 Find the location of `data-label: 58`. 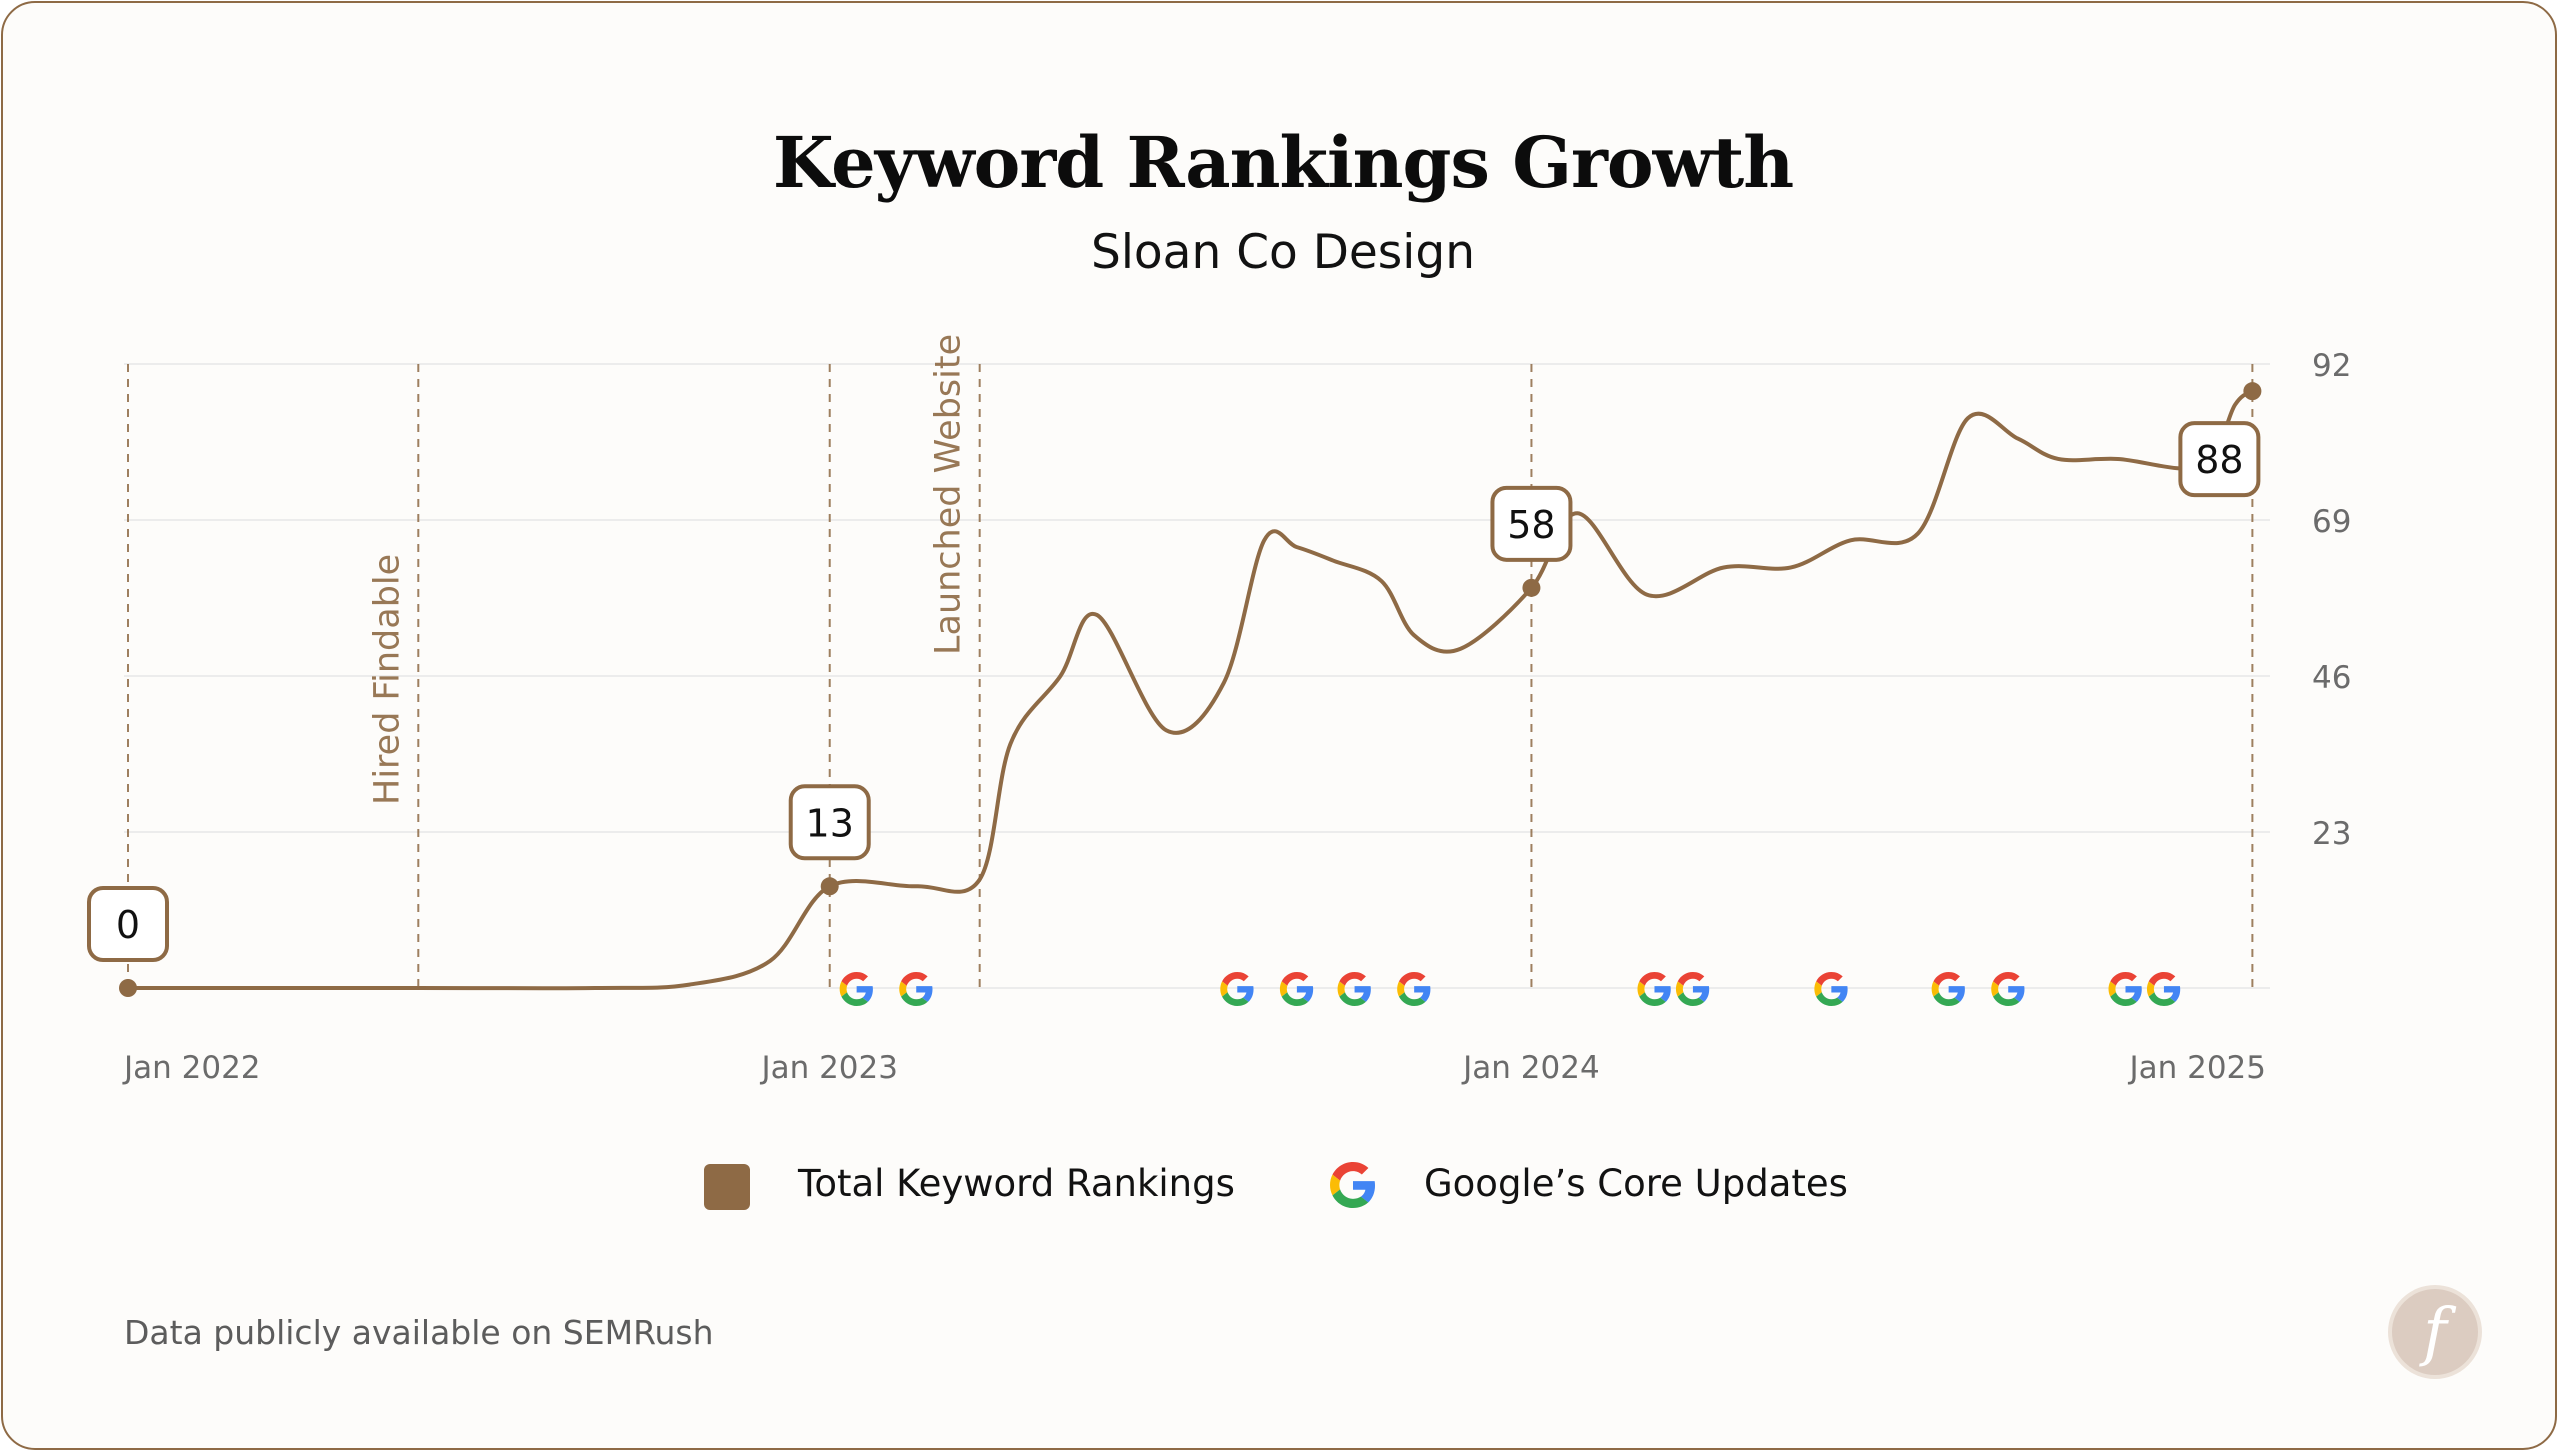

data-label: 58 is located at coordinates (1531, 525).